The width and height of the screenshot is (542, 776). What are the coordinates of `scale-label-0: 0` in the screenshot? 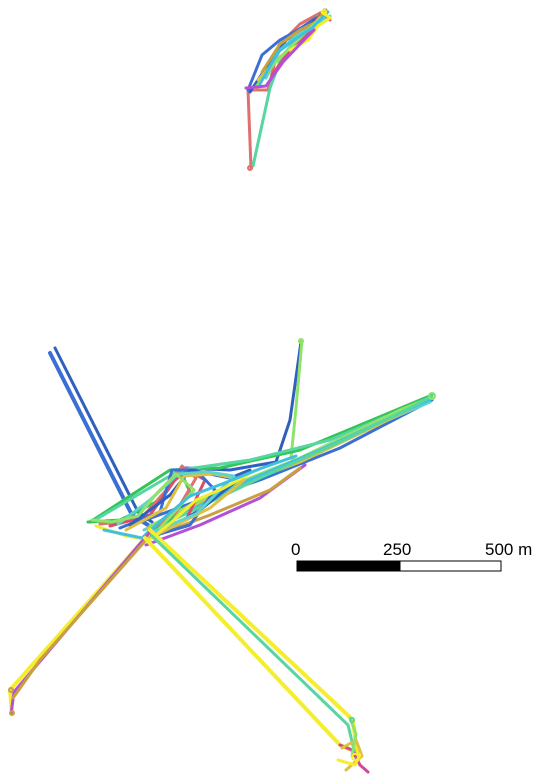 It's located at (295, 549).